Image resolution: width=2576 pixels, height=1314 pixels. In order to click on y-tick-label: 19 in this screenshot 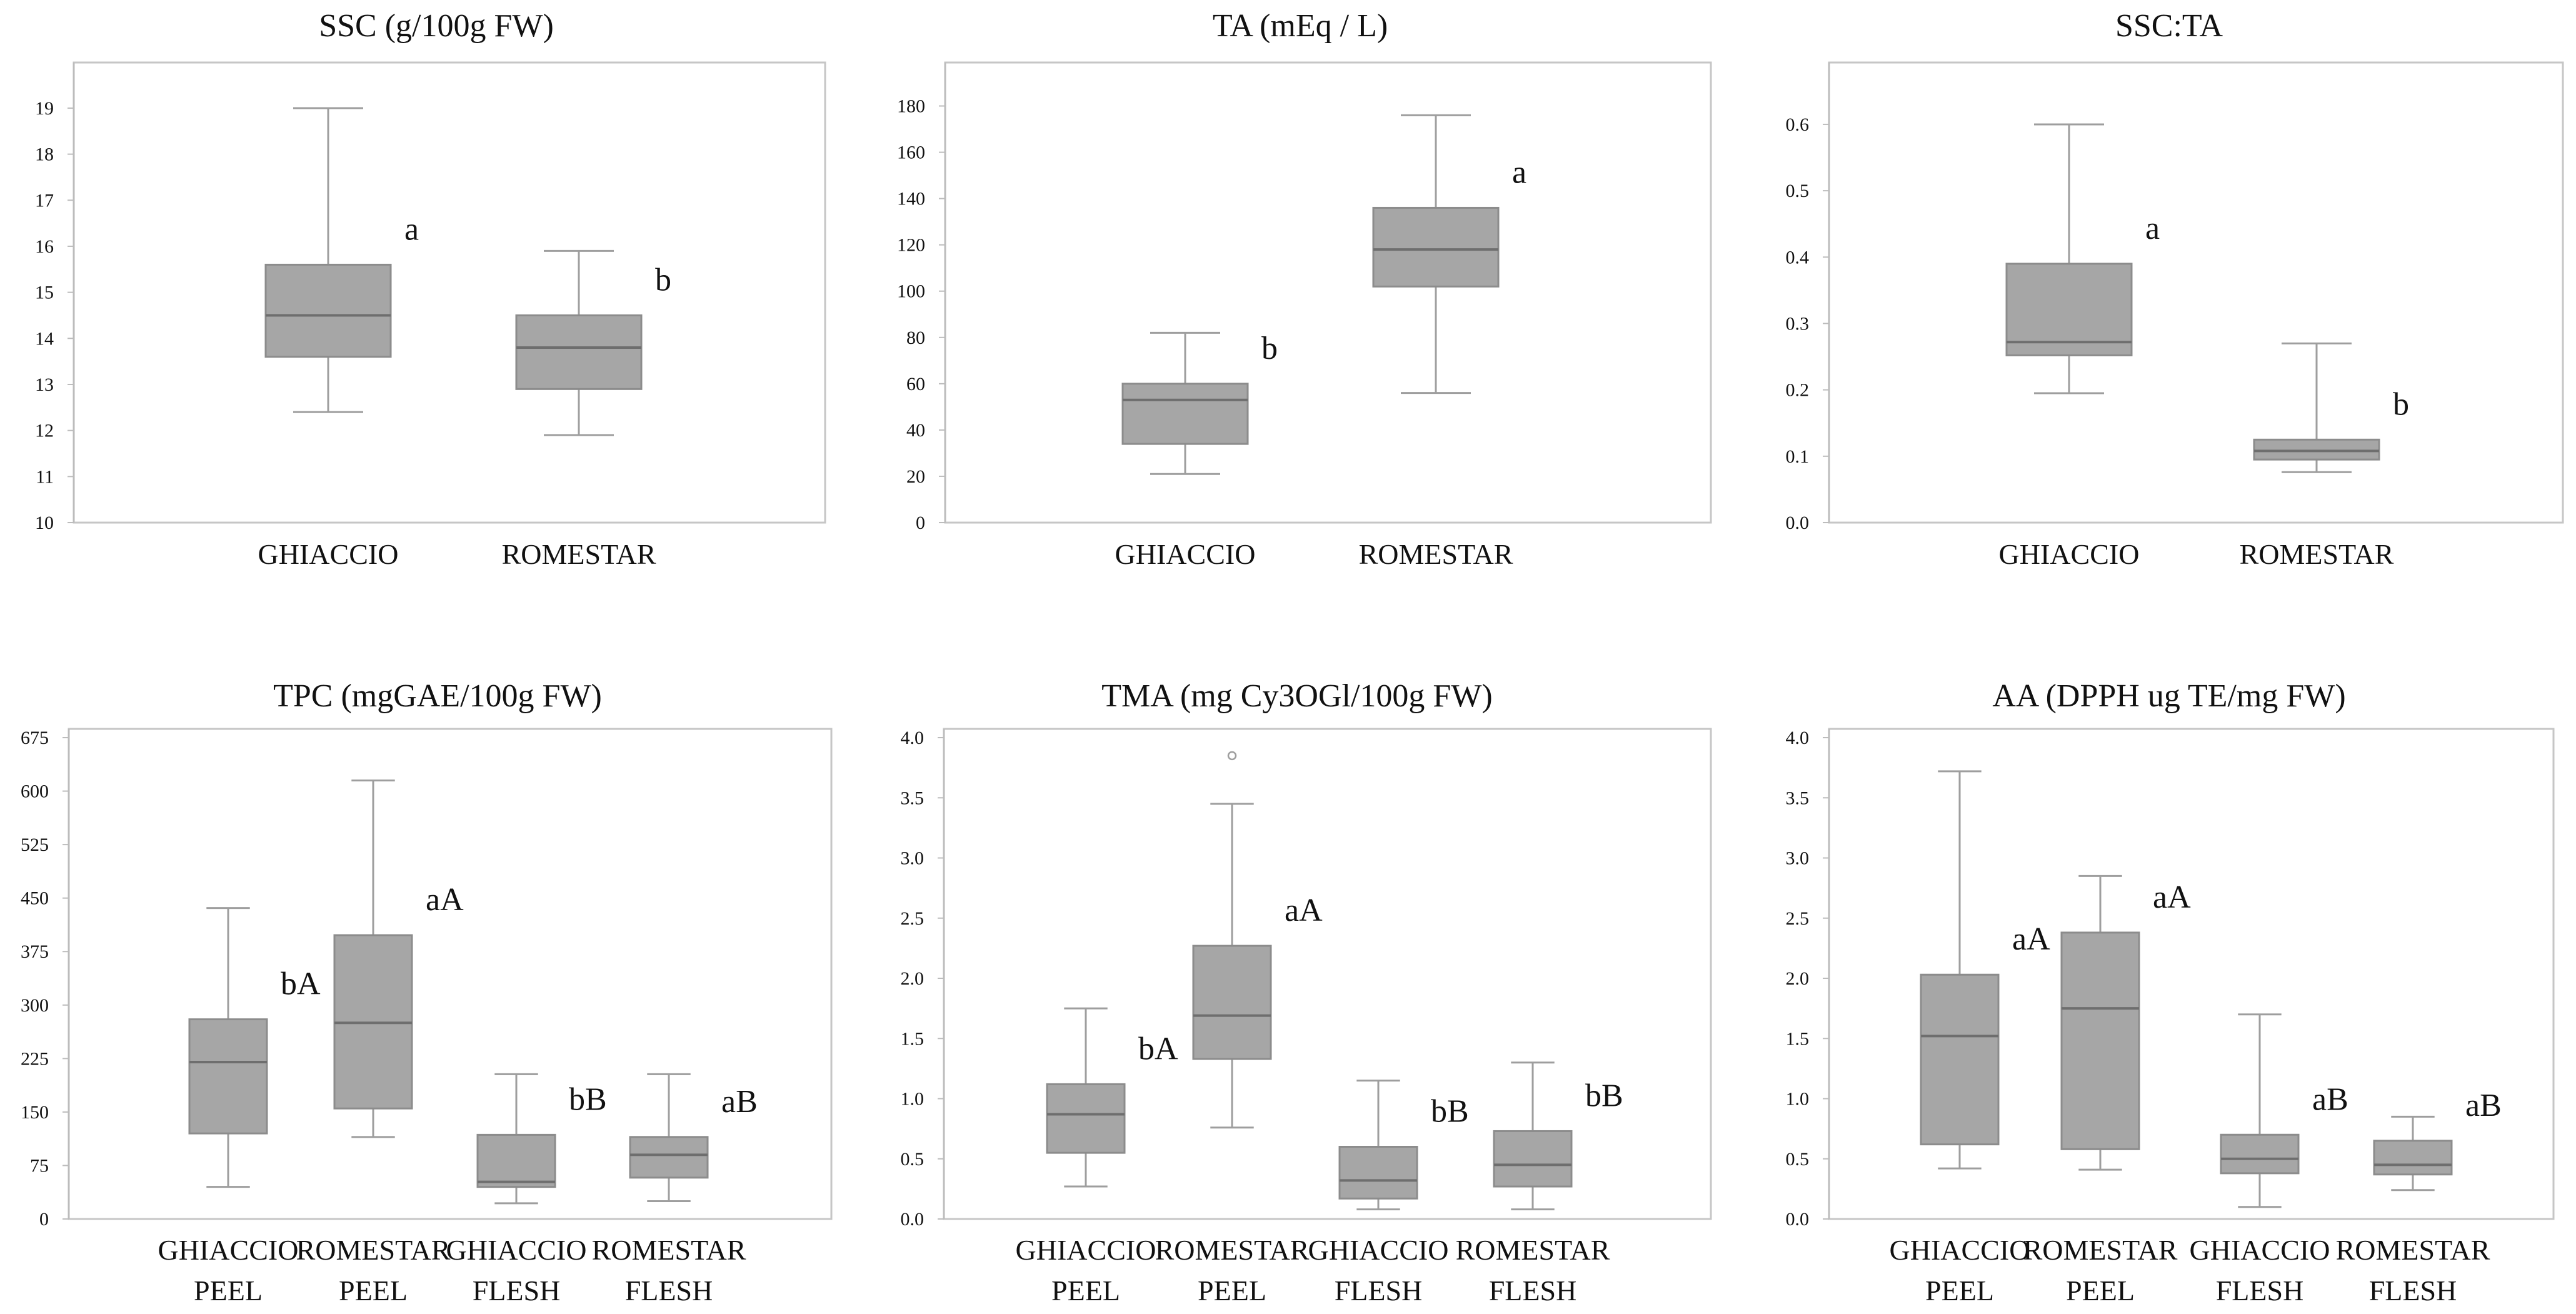, I will do `click(44, 108)`.